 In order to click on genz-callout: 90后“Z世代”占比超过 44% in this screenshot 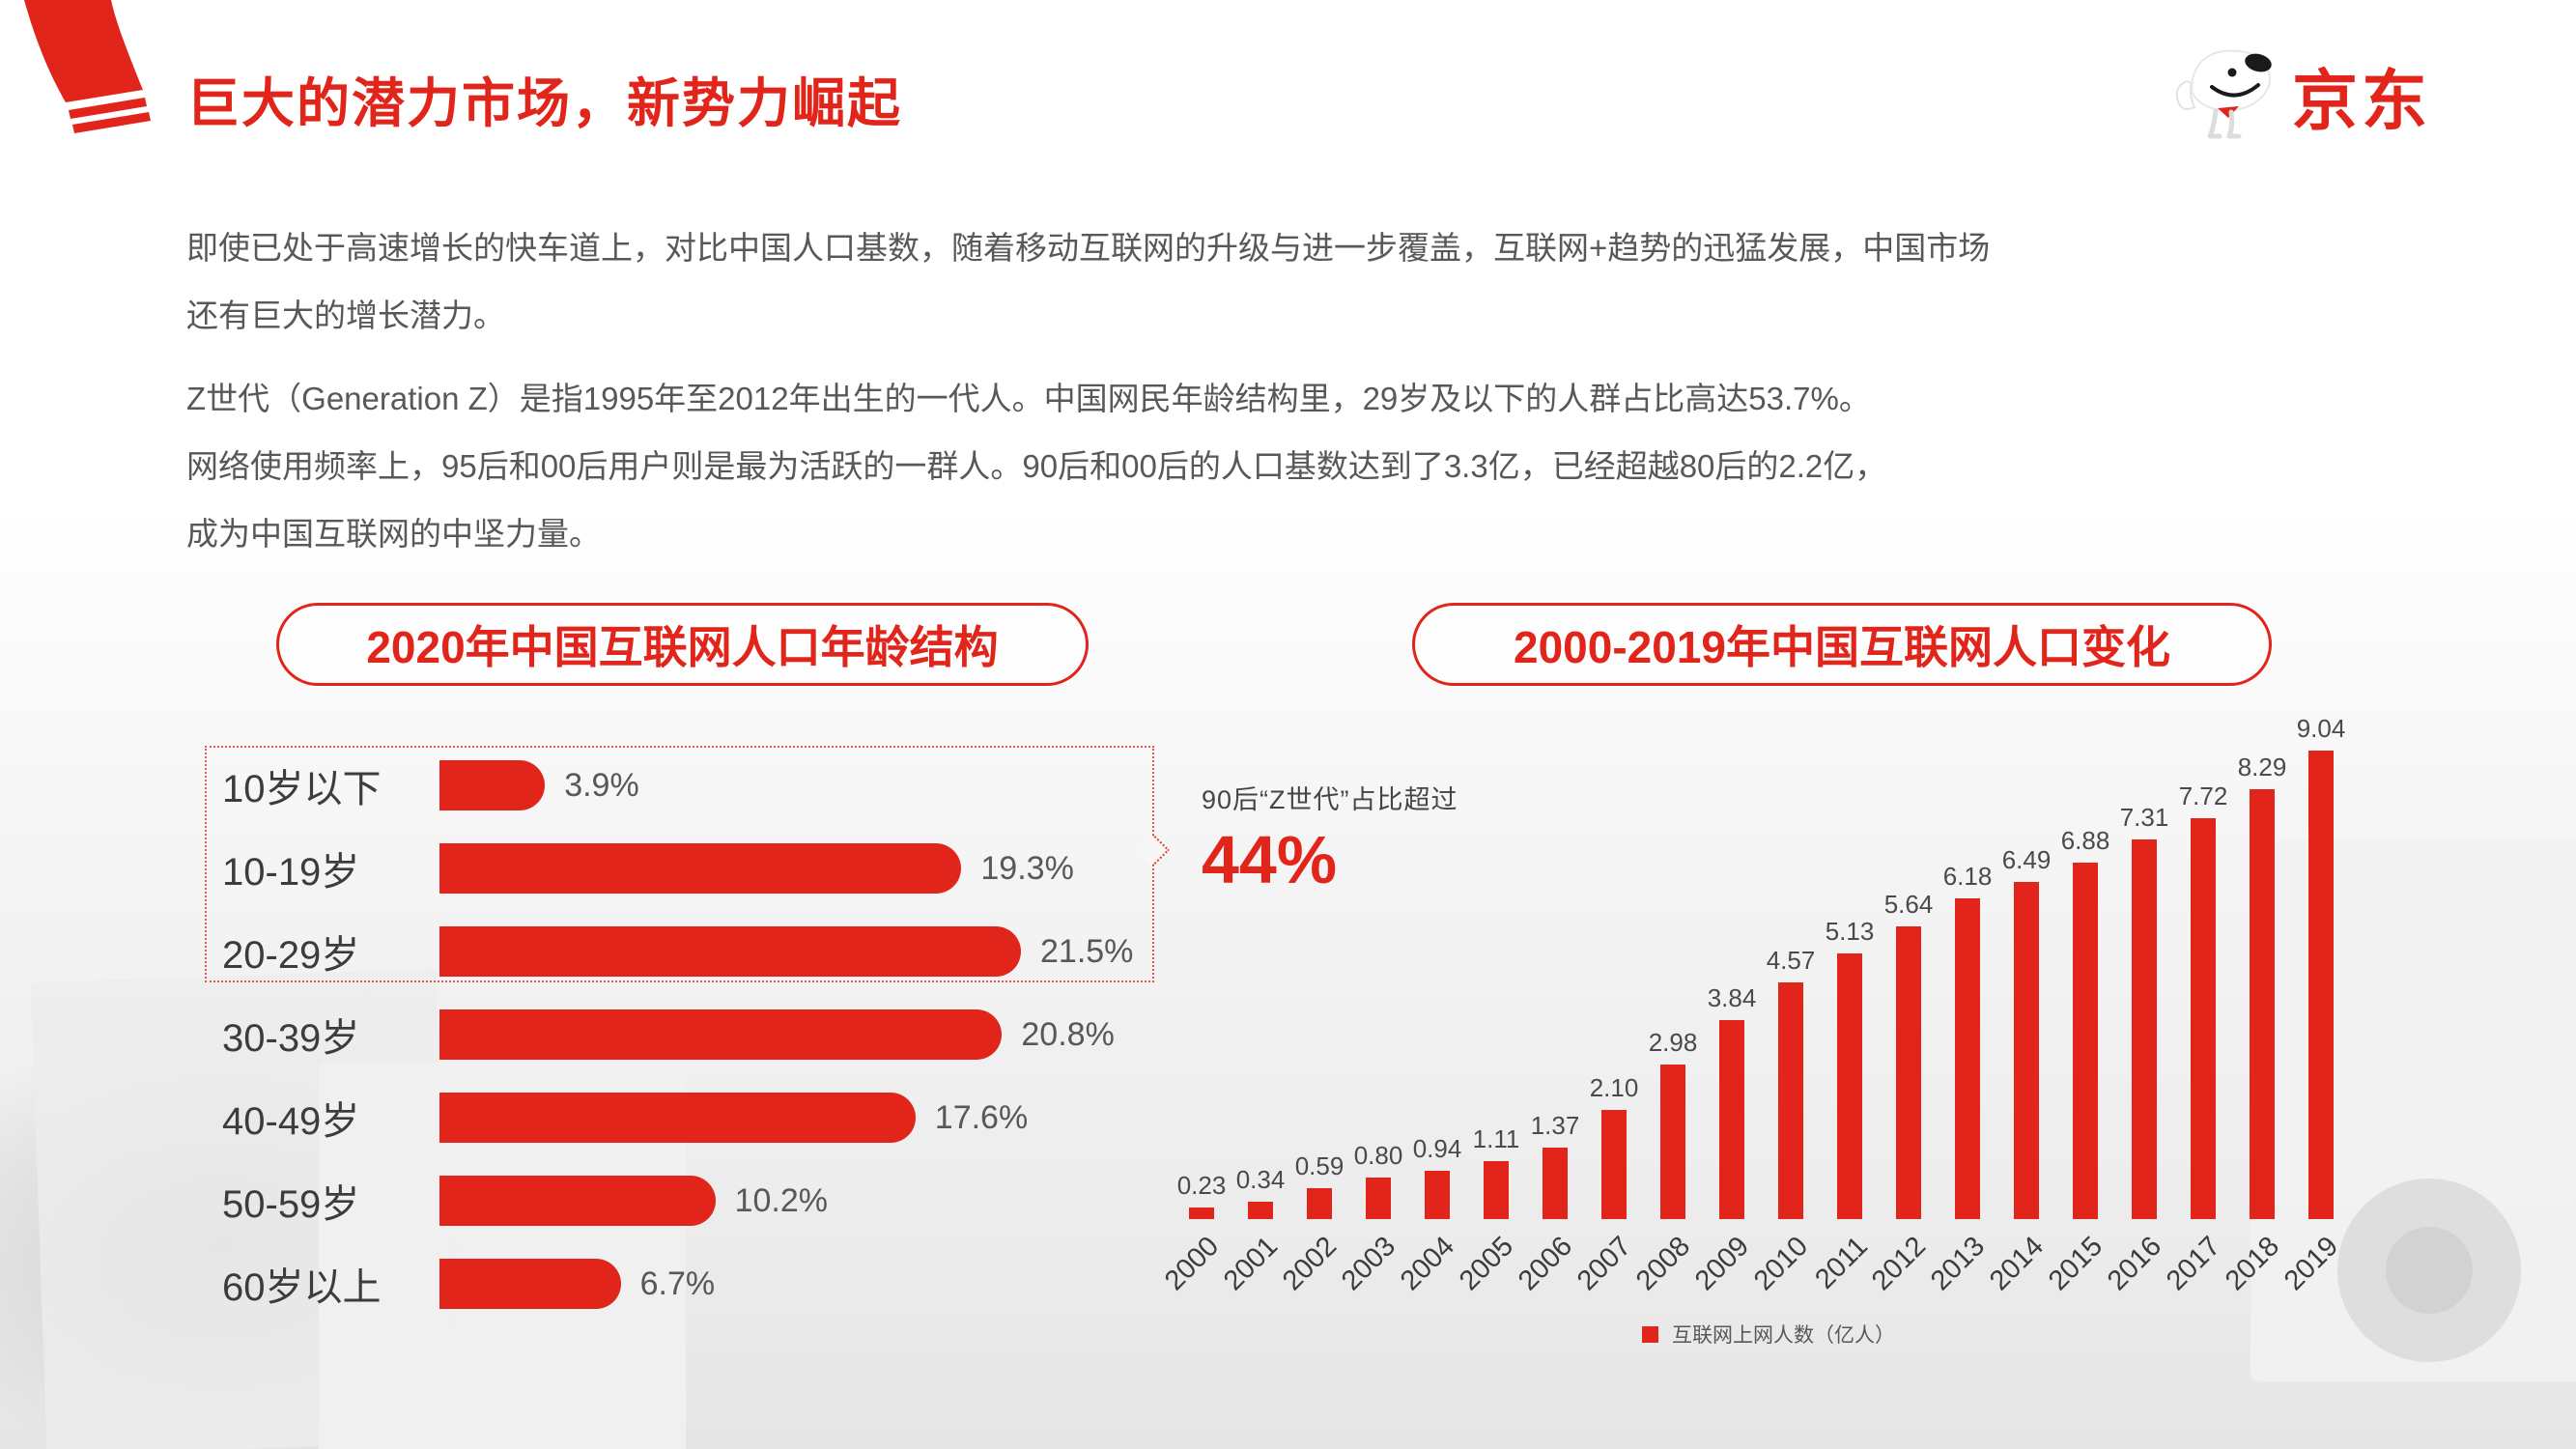, I will do `click(1330, 836)`.